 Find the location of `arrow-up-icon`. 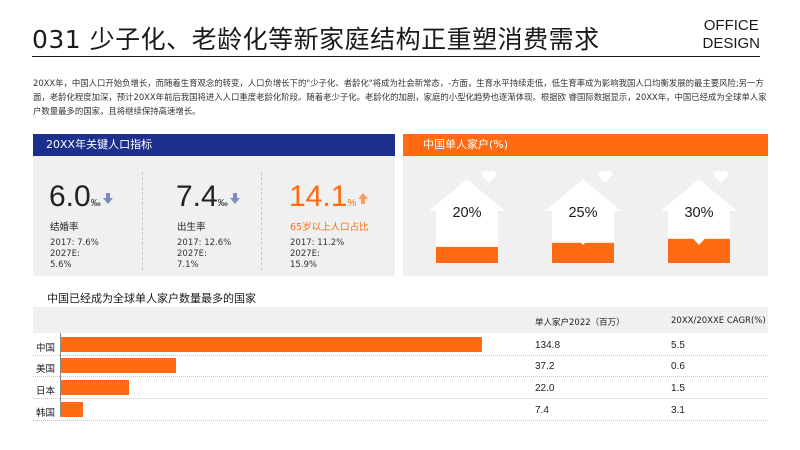

arrow-up-icon is located at coordinates (363, 198).